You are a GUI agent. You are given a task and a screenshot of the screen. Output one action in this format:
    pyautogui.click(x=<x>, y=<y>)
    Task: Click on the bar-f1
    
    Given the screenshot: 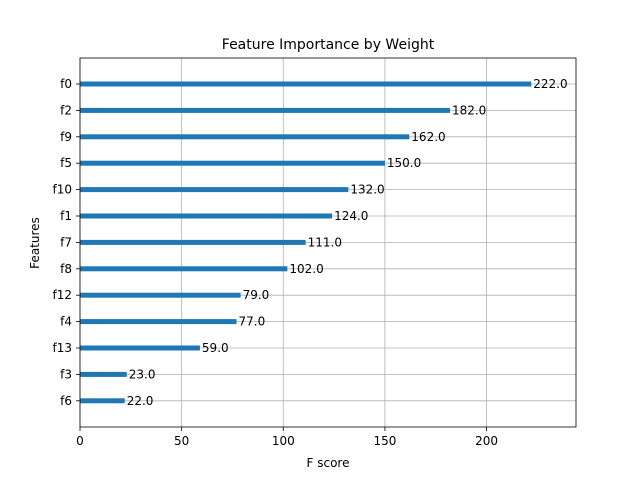 What is the action you would take?
    pyautogui.click(x=206, y=216)
    